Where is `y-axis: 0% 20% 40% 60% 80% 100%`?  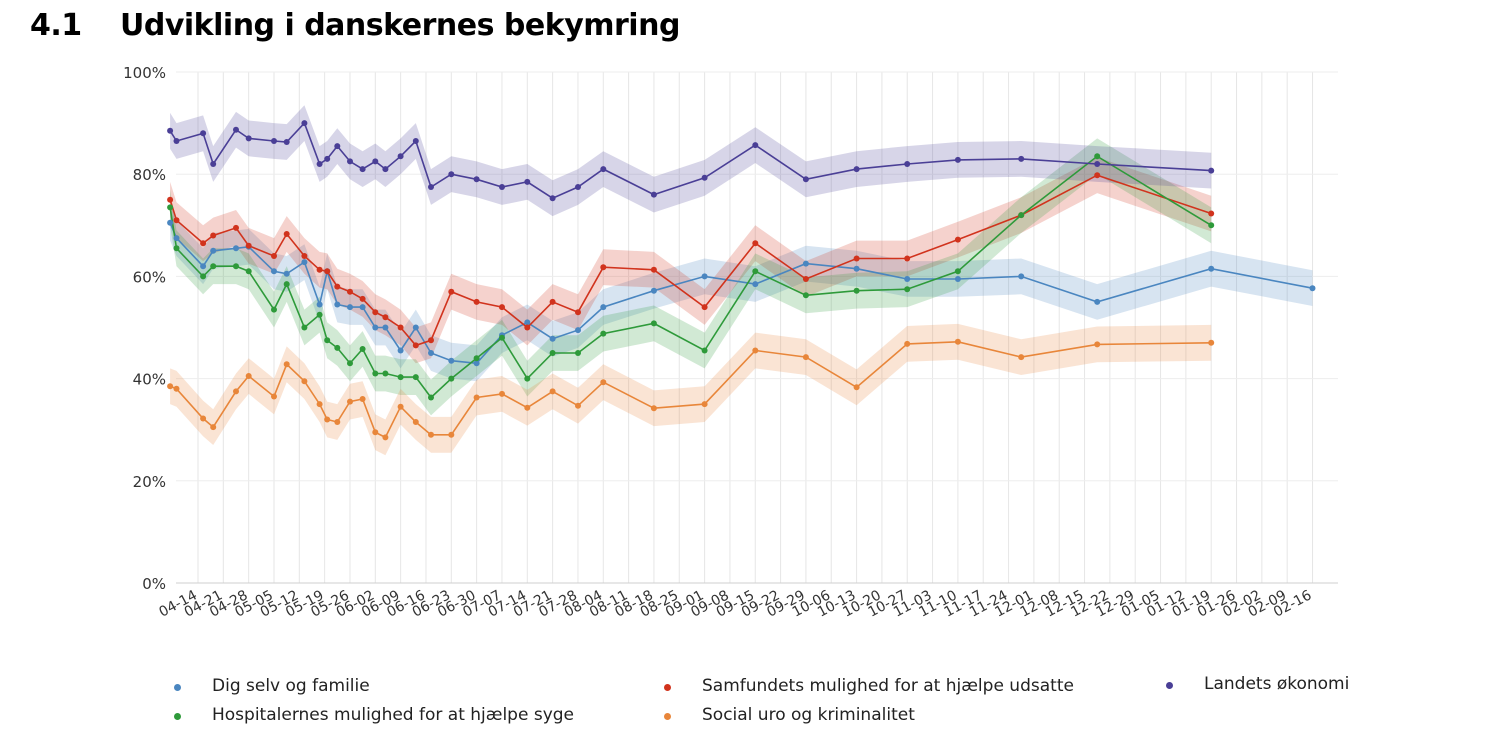 y-axis: 0% 20% 40% 60% 80% 100% is located at coordinates (144, 328).